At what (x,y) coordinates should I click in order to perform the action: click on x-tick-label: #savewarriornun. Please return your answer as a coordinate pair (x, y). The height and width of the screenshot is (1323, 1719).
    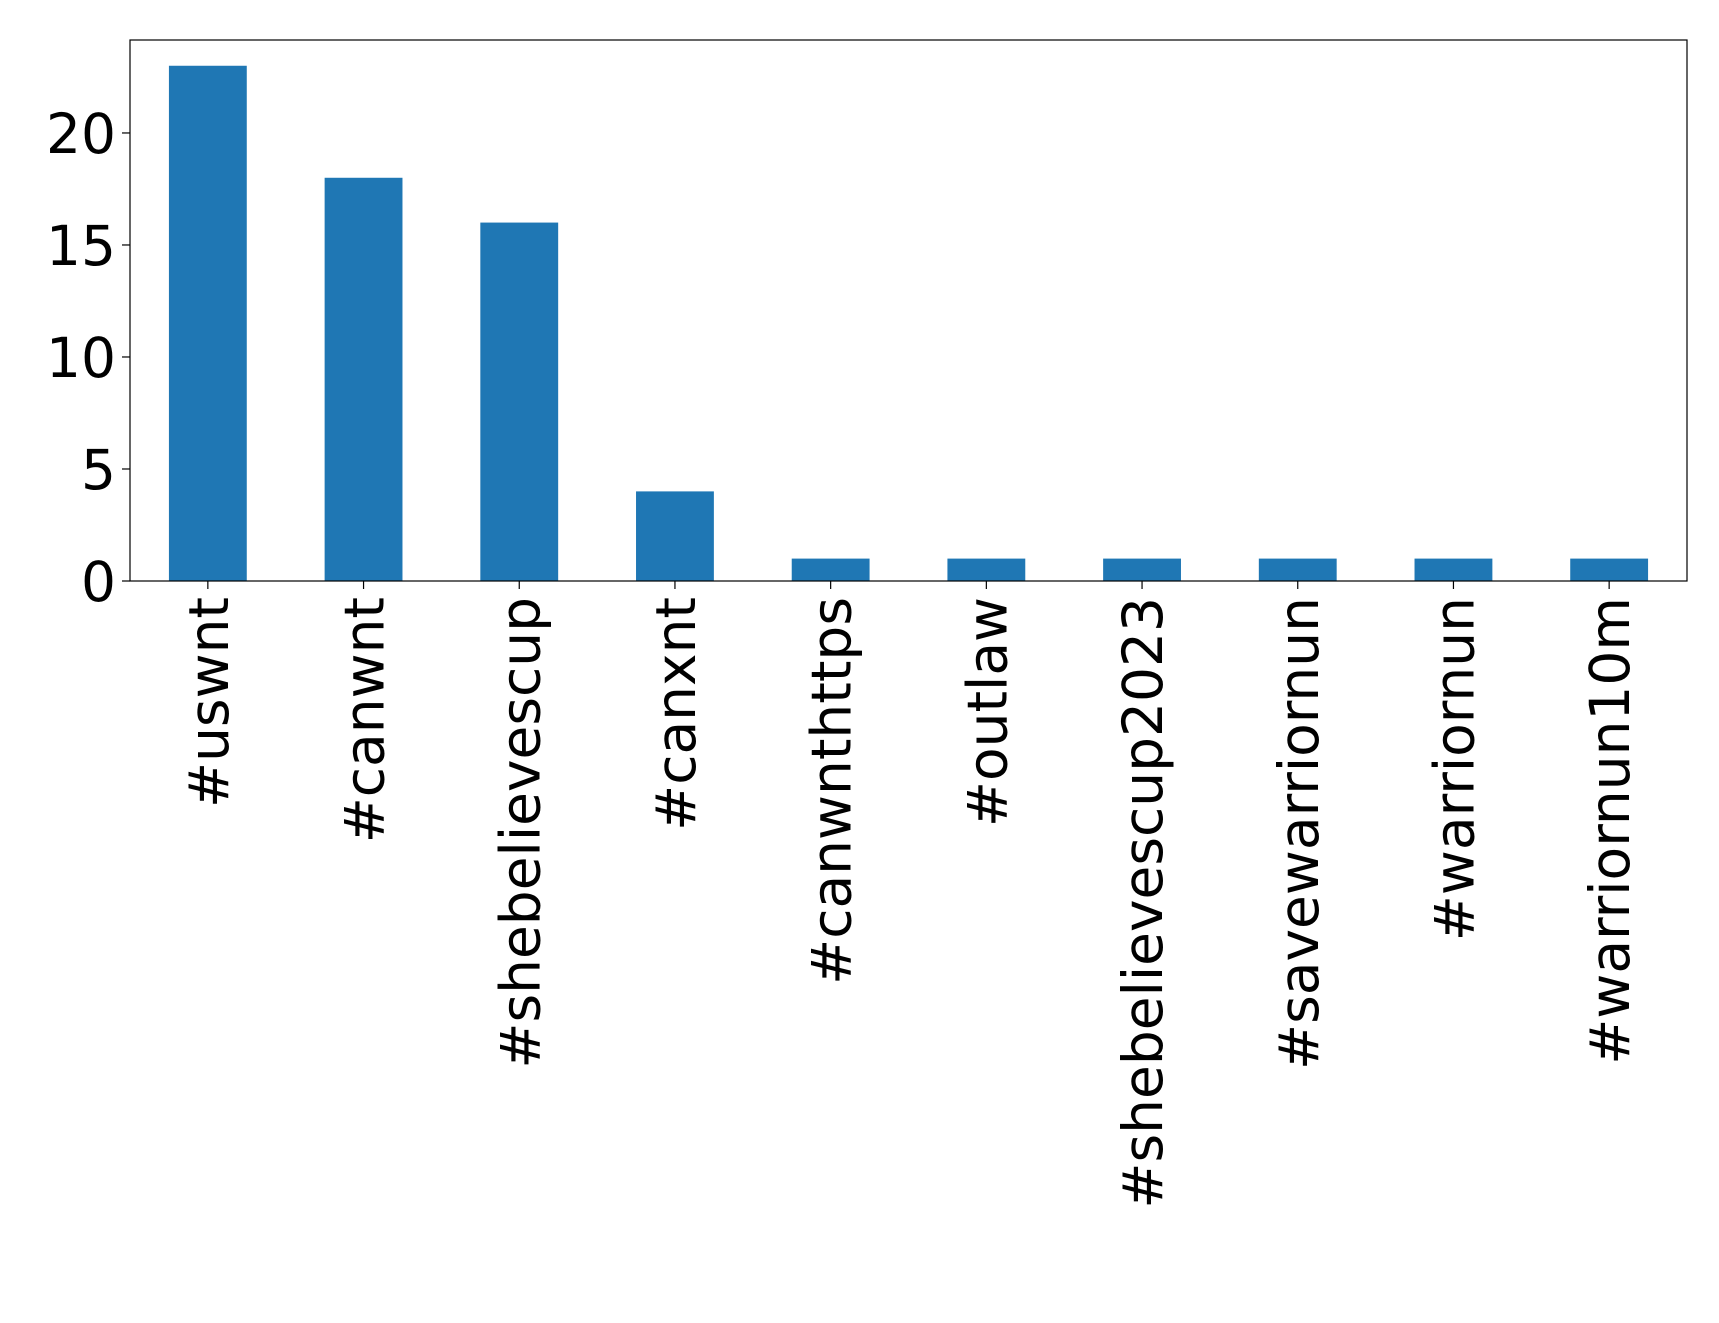
    Looking at the image, I should click on (1299, 833).